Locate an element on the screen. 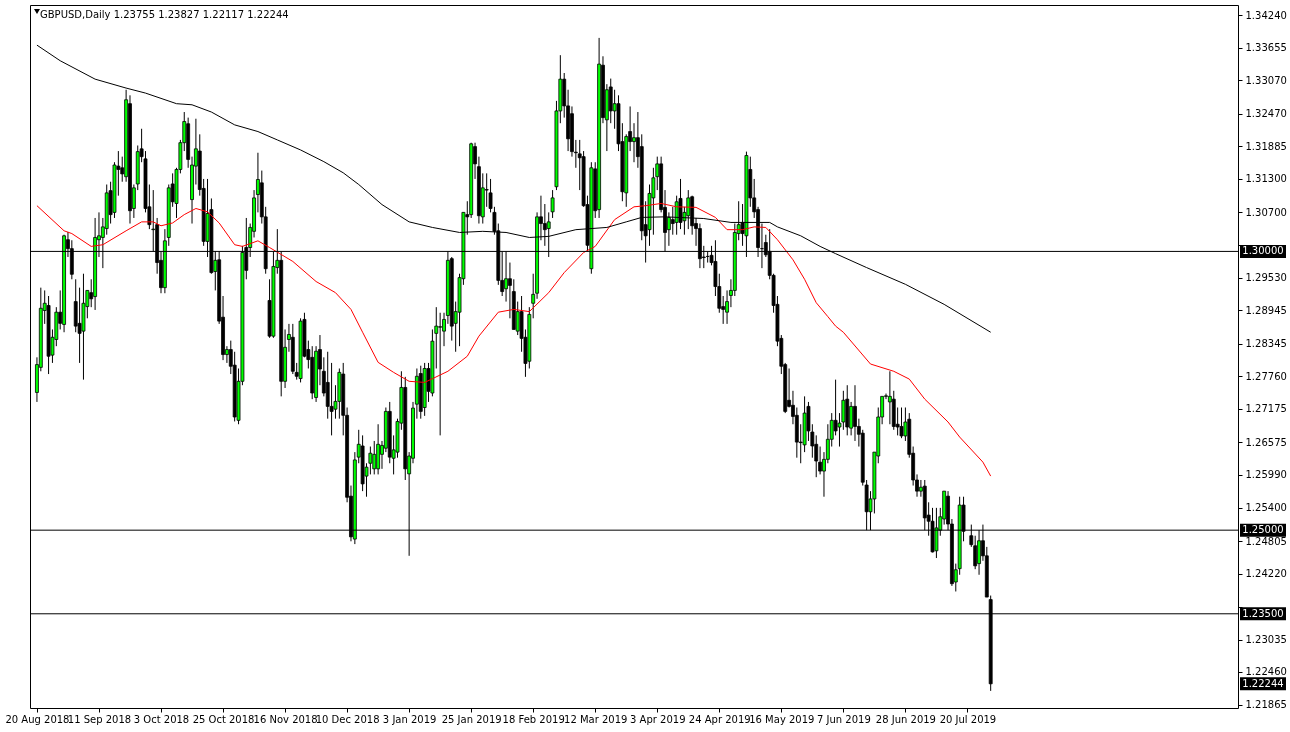 This screenshot has height=732, width=1290. y-tick-label: 1.27760 is located at coordinates (1266, 376).